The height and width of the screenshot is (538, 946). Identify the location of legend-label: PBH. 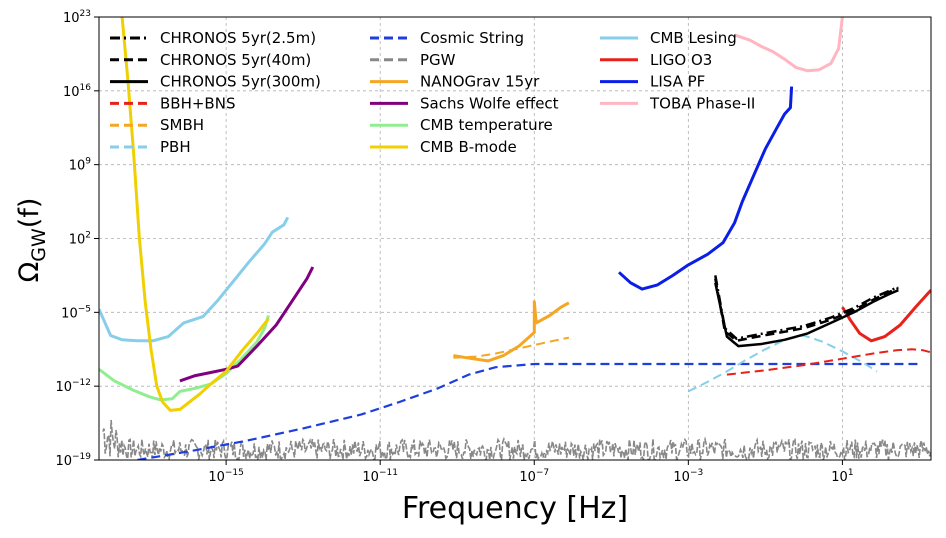
(175, 147).